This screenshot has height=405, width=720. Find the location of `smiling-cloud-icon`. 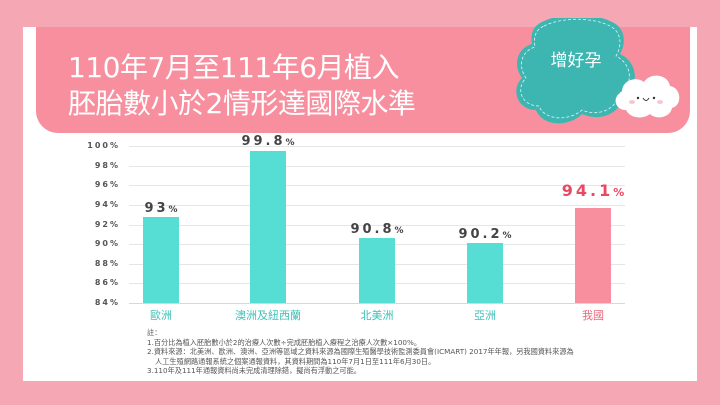

smiling-cloud-icon is located at coordinates (647, 96).